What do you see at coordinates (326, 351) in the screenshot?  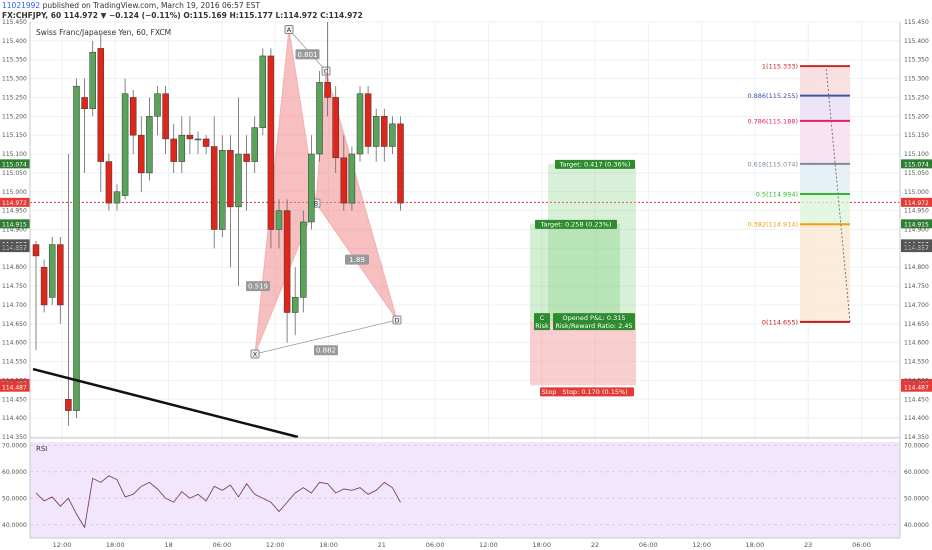 I see `ratio-label: 0.882` at bounding box center [326, 351].